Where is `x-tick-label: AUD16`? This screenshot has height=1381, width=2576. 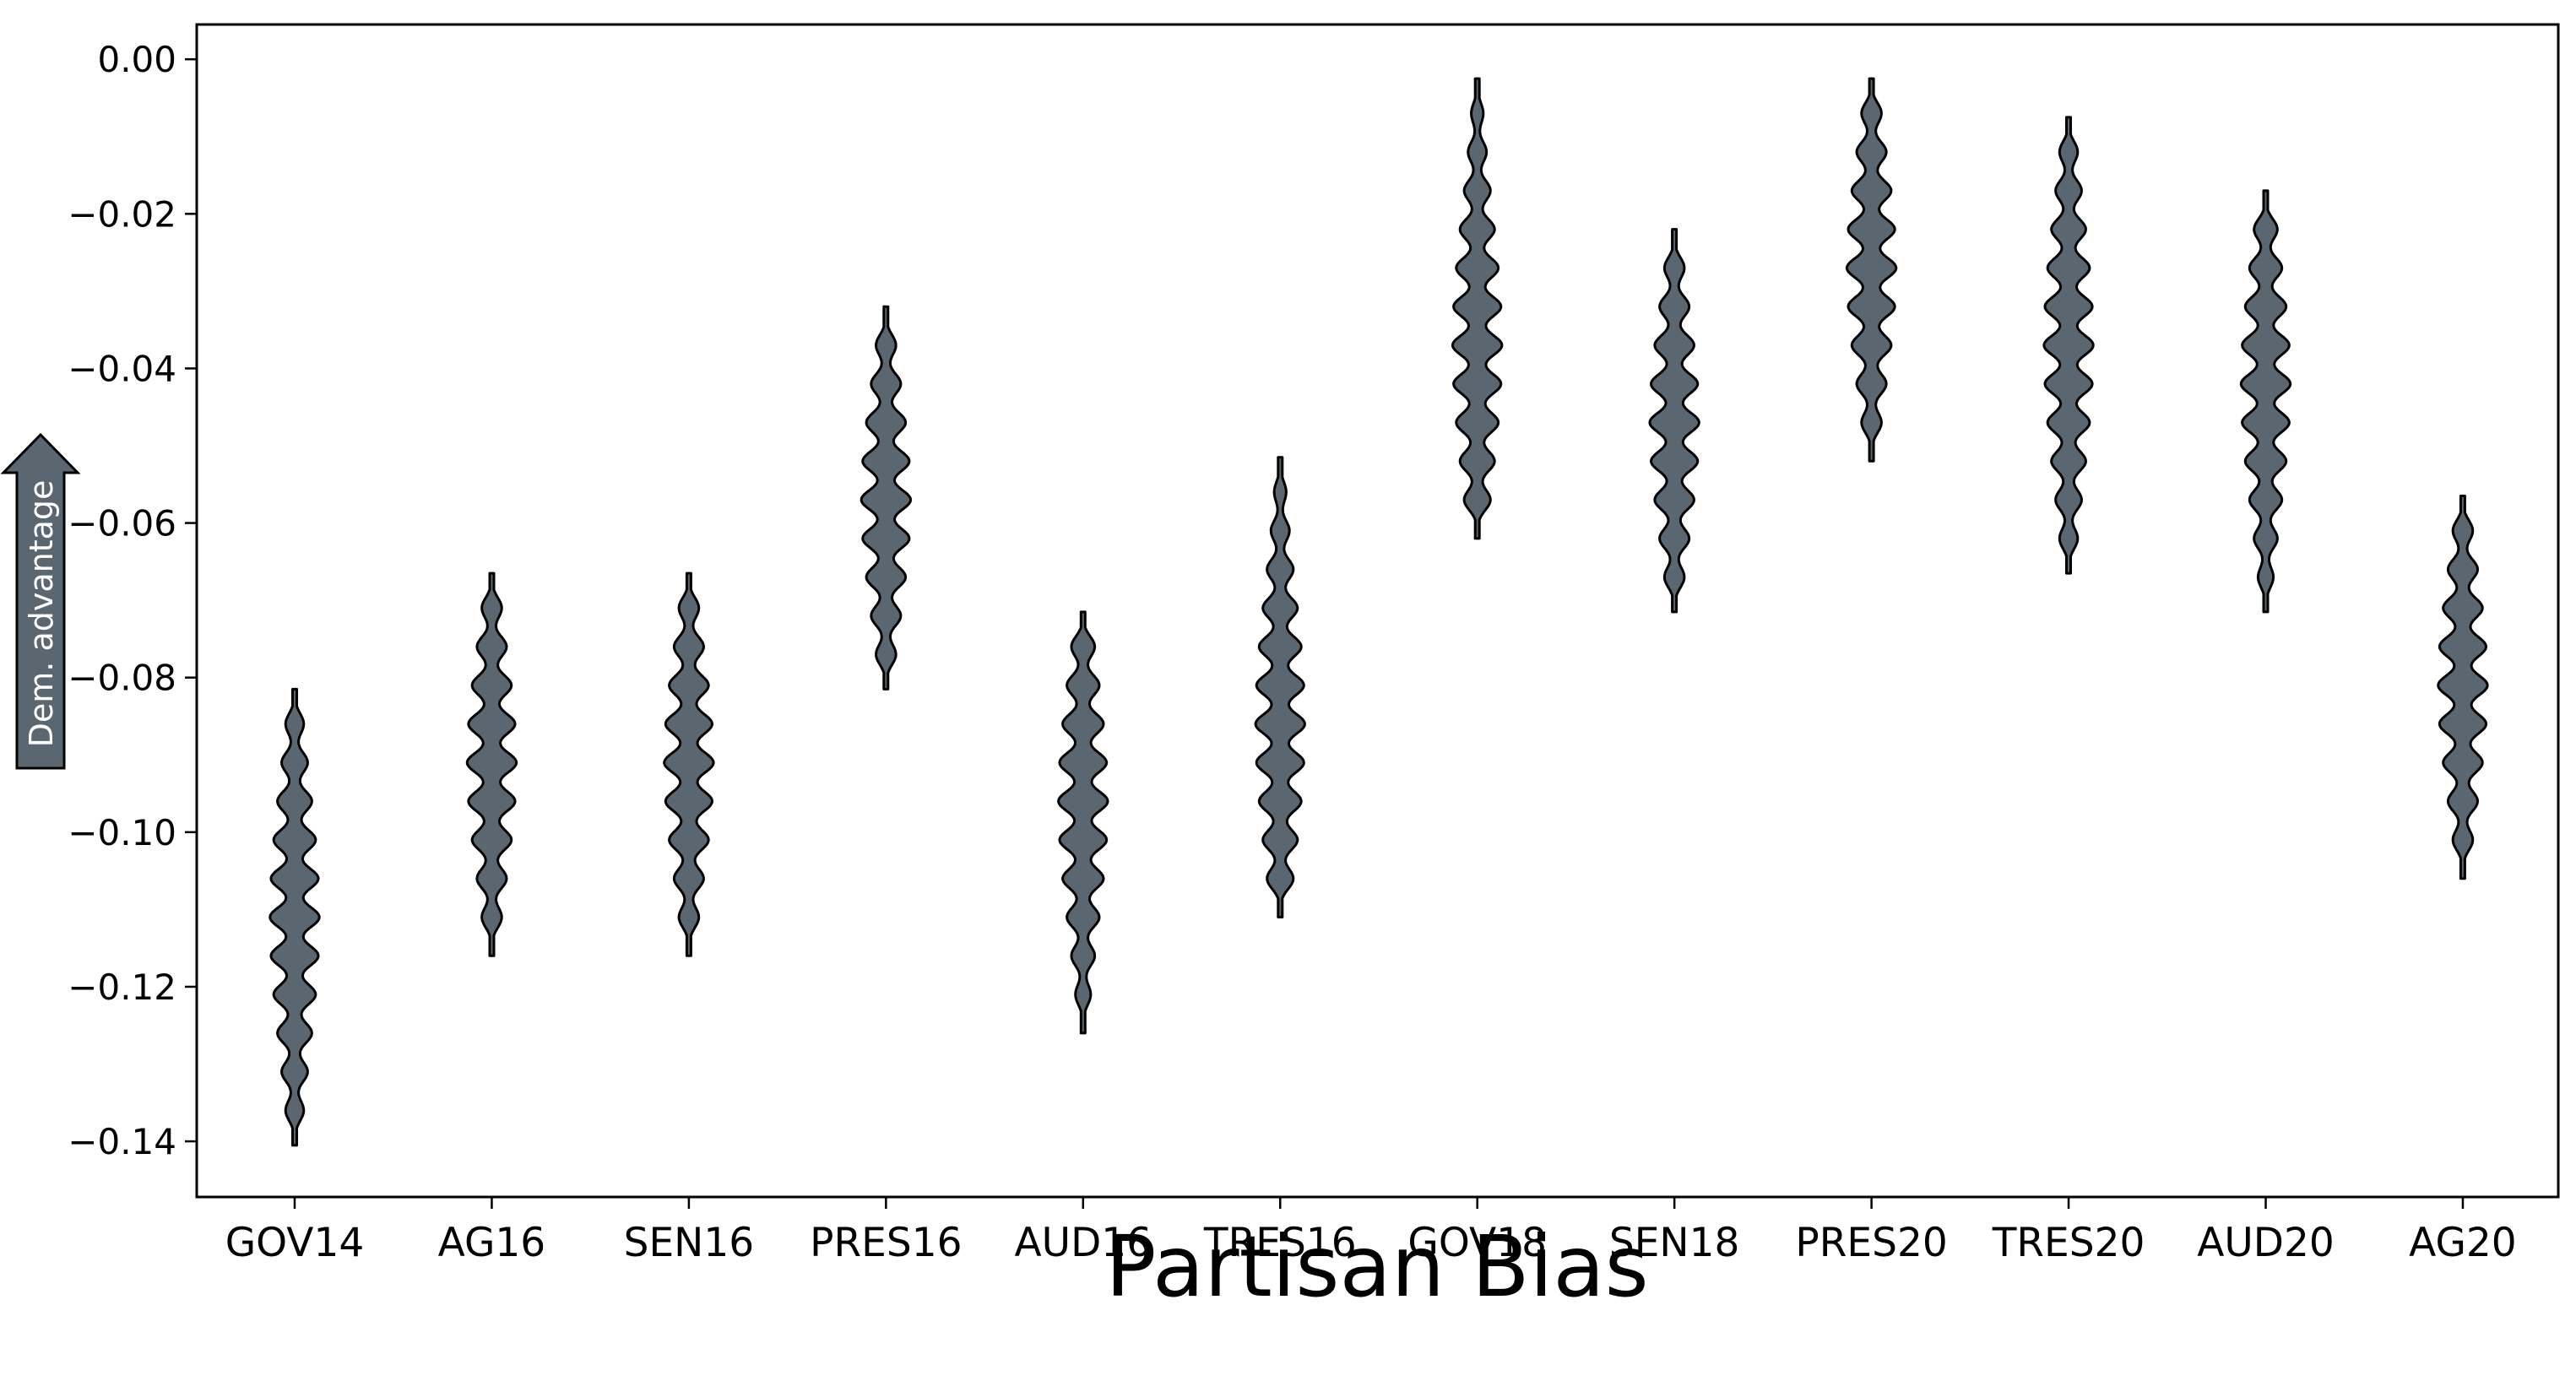
x-tick-label: AUD16 is located at coordinates (1083, 1243).